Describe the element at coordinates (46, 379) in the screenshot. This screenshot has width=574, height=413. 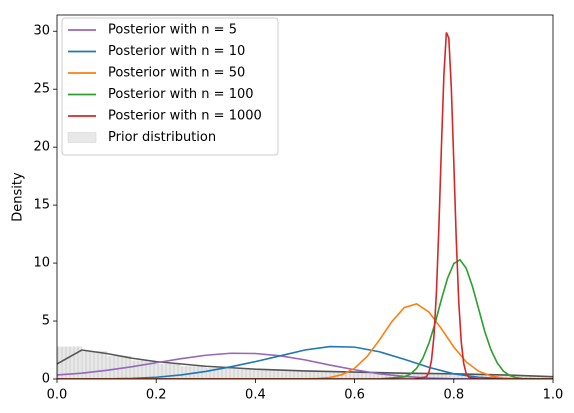
I see `y-tick-label: 0` at that location.